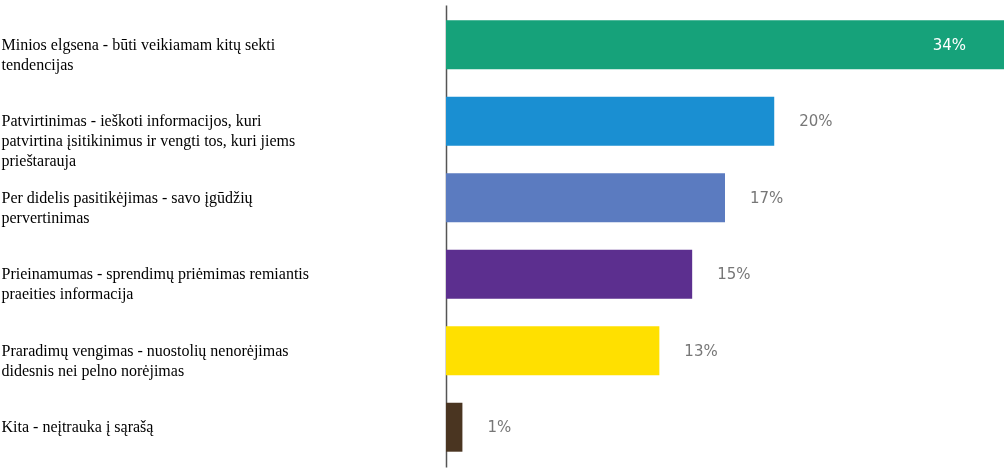 This screenshot has height=472, width=1007. What do you see at coordinates (138, 54) in the screenshot?
I see `y-tick-label: Minios elgsena - būti veikiamam kitų sekti tendencijas` at bounding box center [138, 54].